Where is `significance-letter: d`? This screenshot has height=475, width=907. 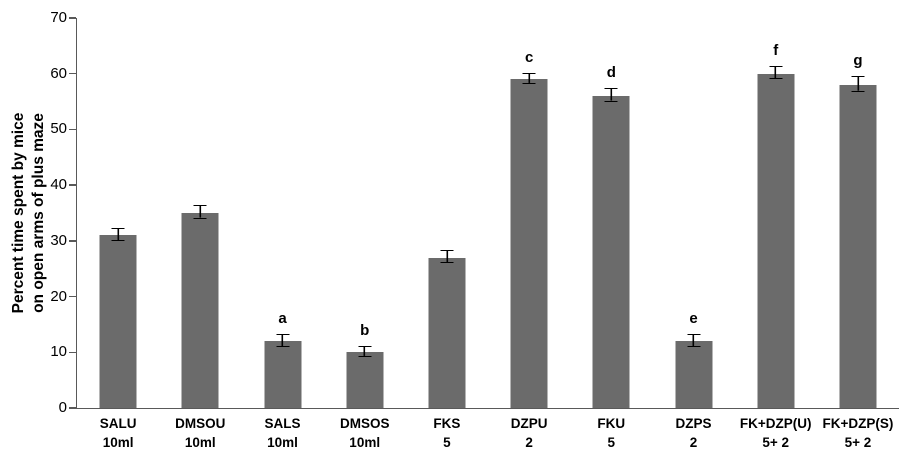
significance-letter: d is located at coordinates (611, 73).